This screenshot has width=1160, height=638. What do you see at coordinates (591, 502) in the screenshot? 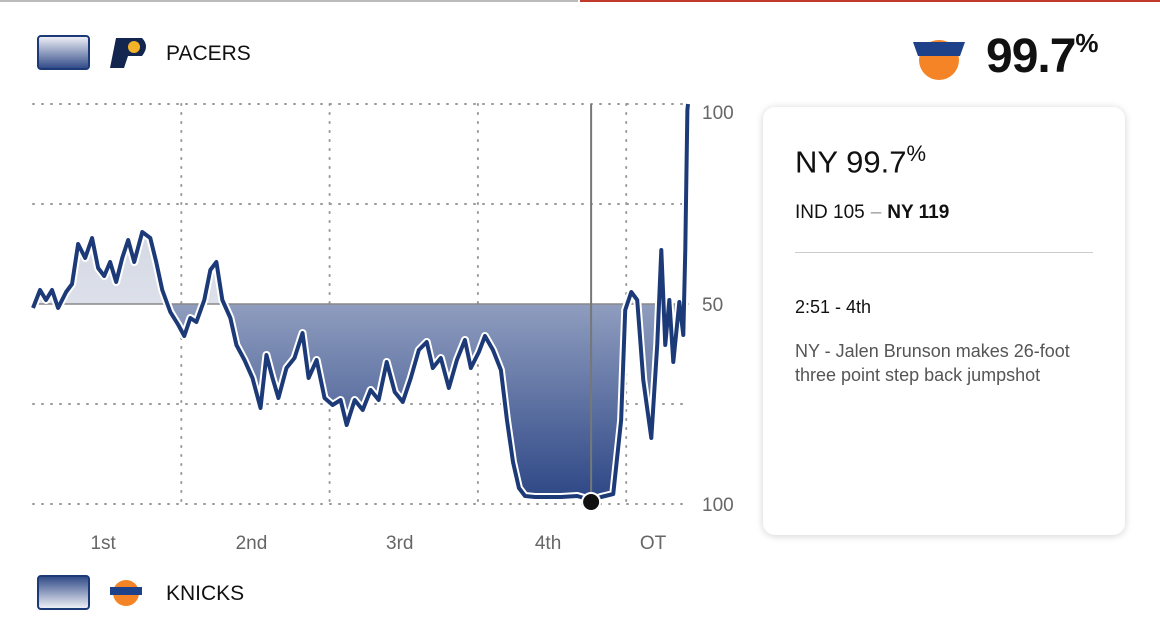
I see `cursor-marker` at bounding box center [591, 502].